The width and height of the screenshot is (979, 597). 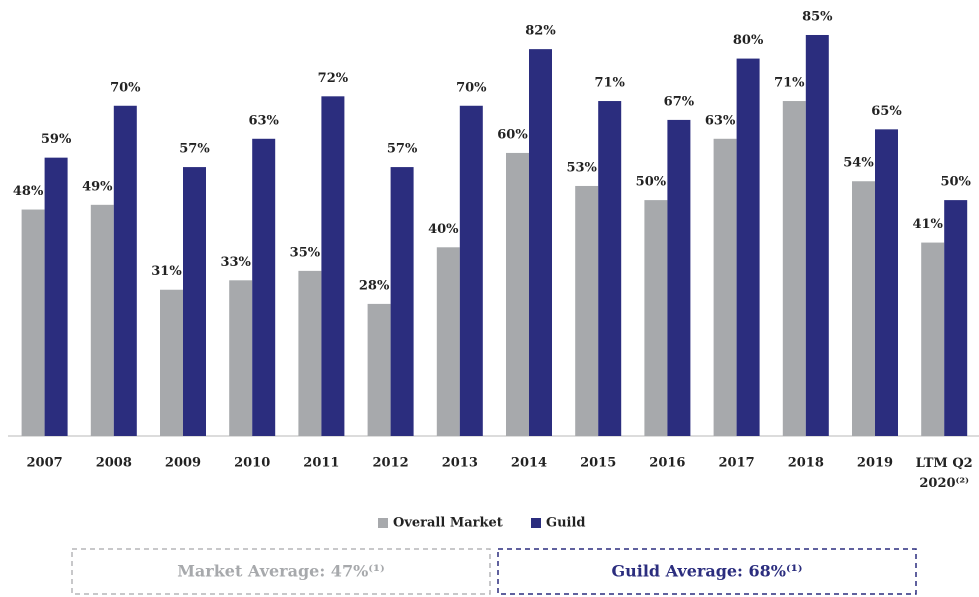 What do you see at coordinates (944, 483) in the screenshot?
I see `x-tick-label-line: 2020⁽²⁾` at bounding box center [944, 483].